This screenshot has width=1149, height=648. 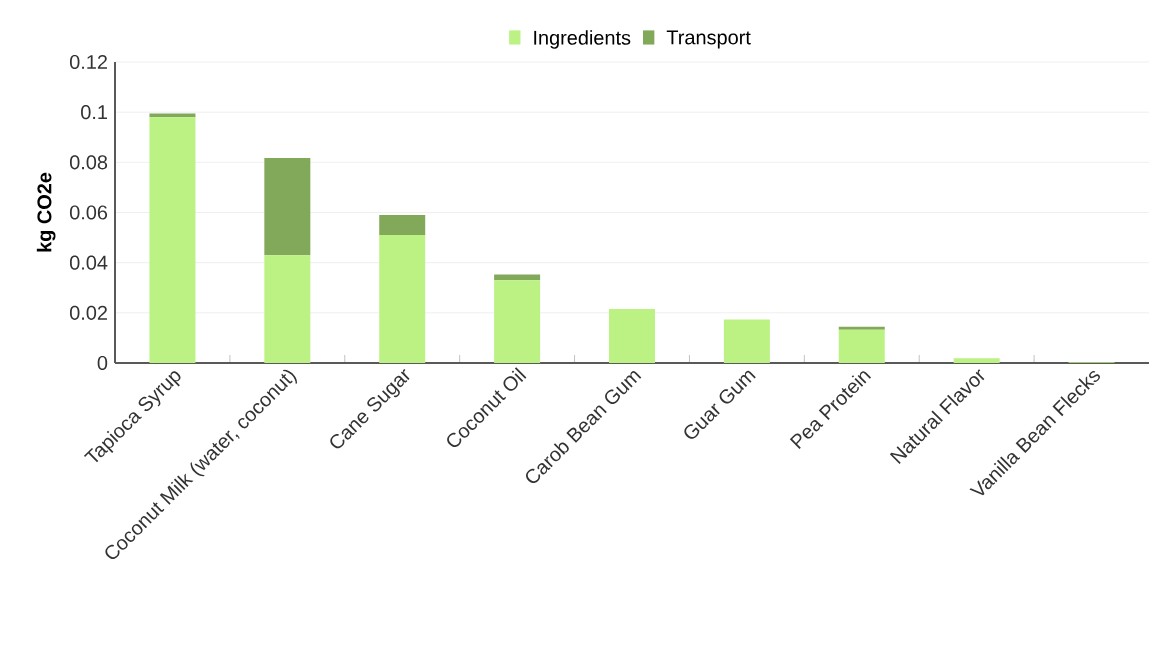 I want to click on y-tick-label: 0.1, so click(x=94, y=112).